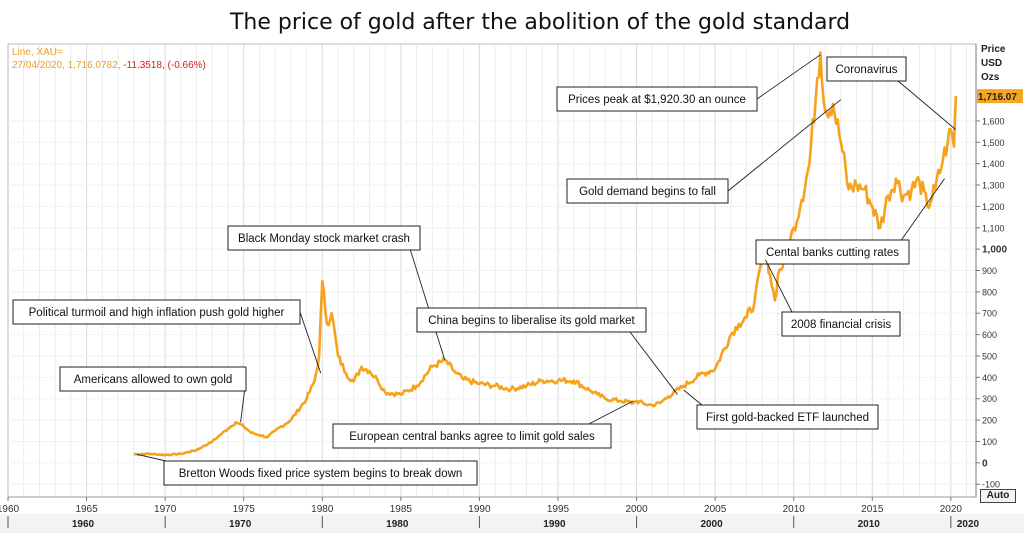 This screenshot has height=533, width=1024. Describe the element at coordinates (990, 77) in the screenshot. I see `y-unit-ounces: Ozs` at that location.